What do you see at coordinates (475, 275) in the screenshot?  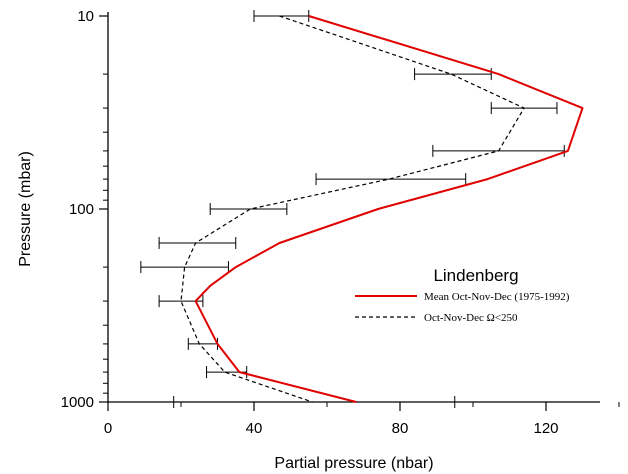 I see `legend-title: Lindenberg` at bounding box center [475, 275].